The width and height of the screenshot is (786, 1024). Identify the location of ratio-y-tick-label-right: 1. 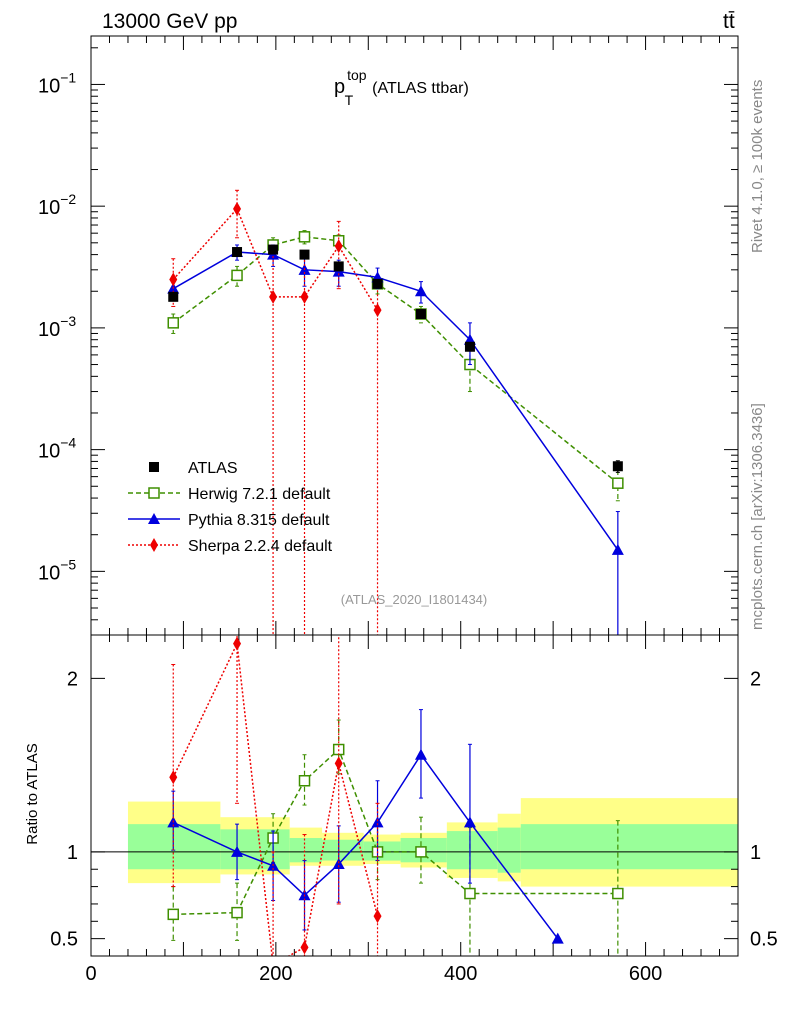
(755, 853).